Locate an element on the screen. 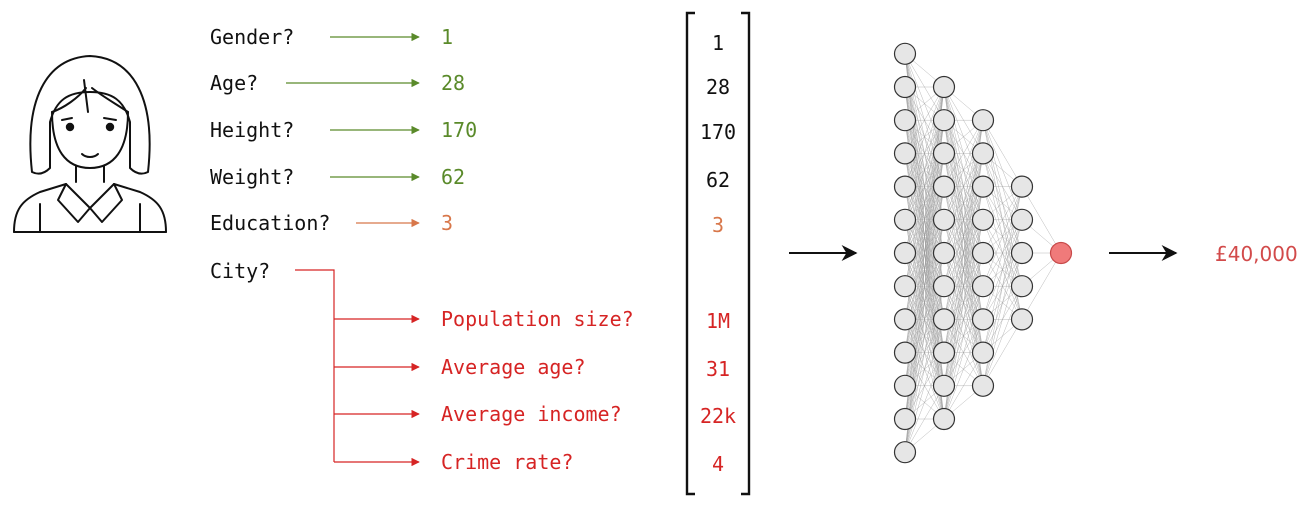 Image resolution: width=1313 pixels, height=506 pixels. output-value: £40,000 is located at coordinates (1256, 254).